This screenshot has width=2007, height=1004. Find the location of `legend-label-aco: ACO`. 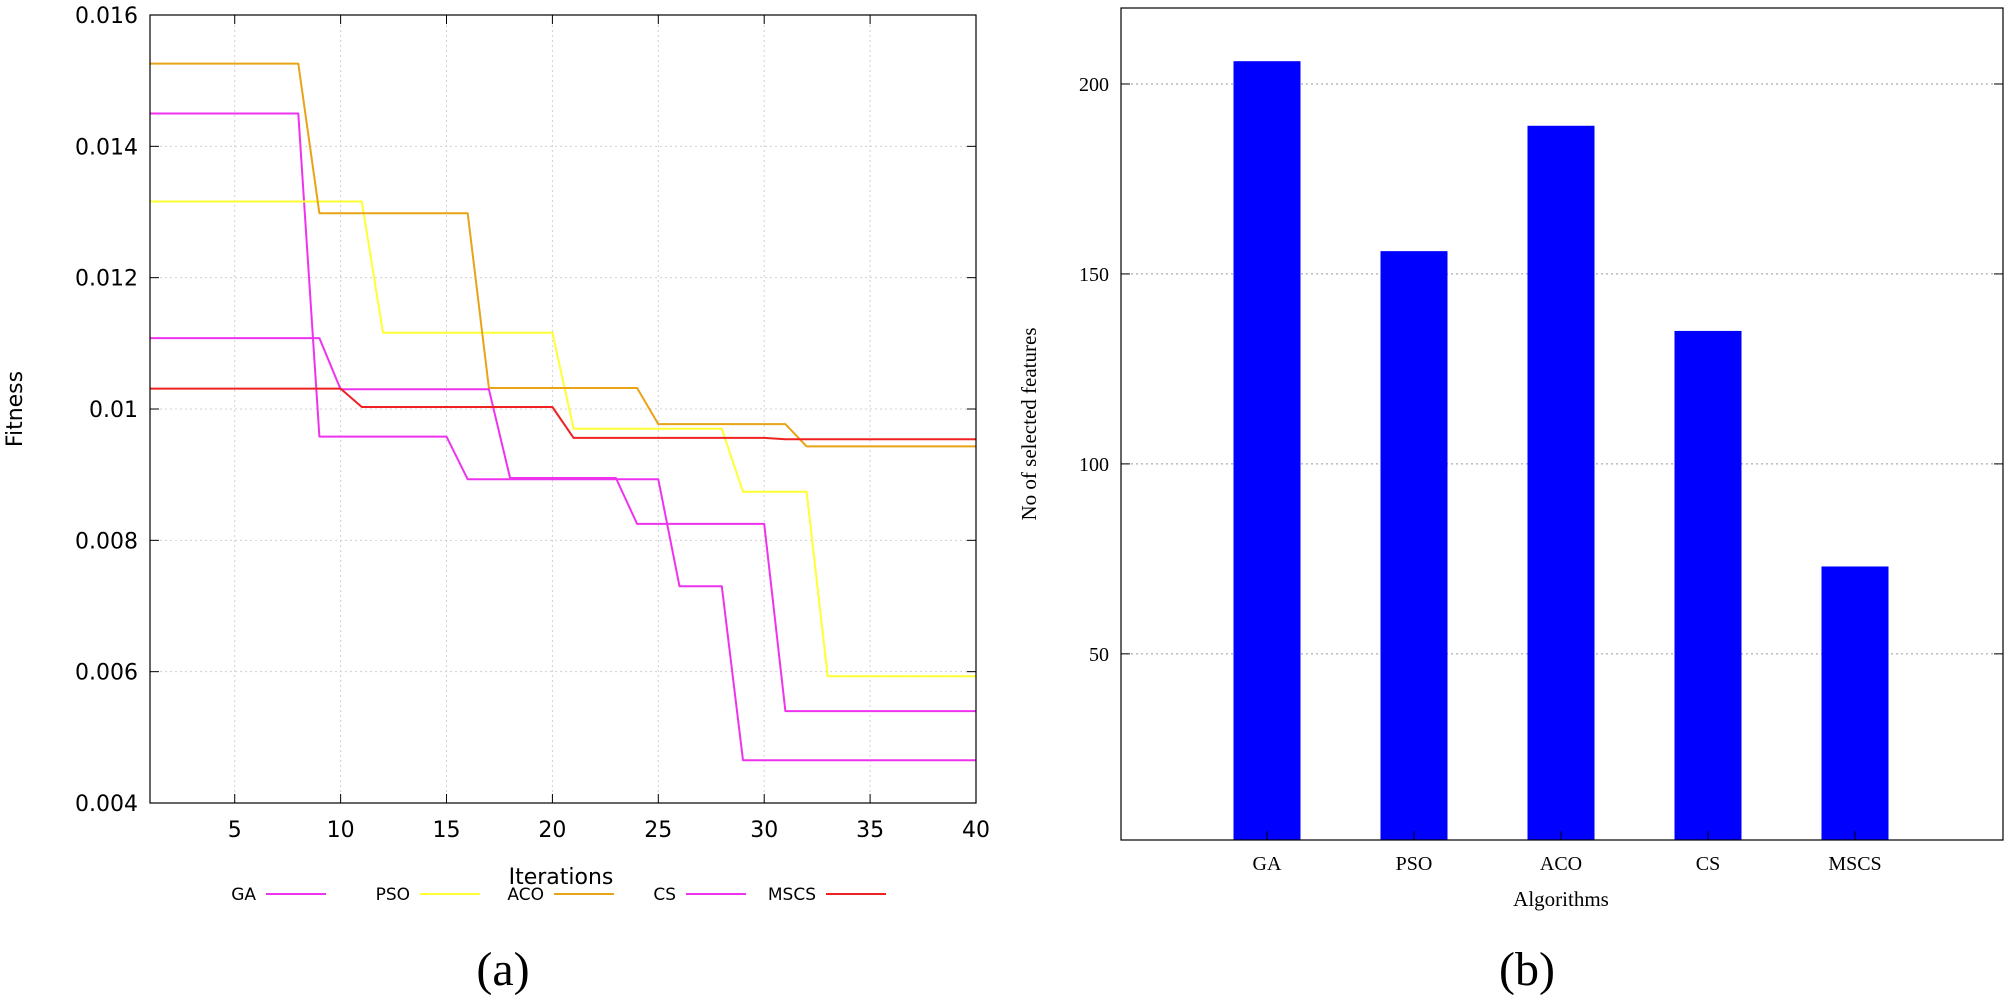

legend-label-aco: ACO is located at coordinates (525, 895).